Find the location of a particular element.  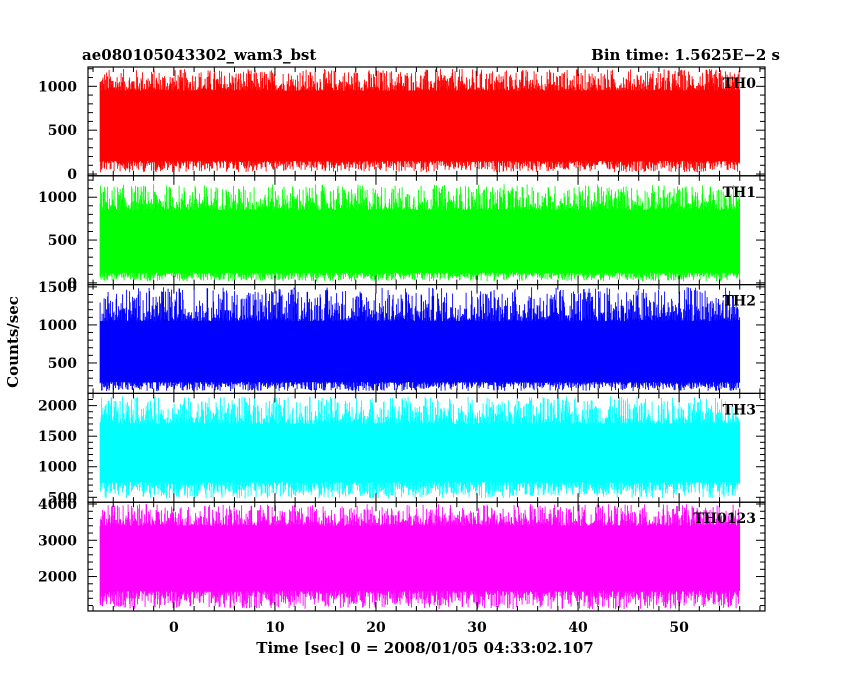

x-tick-label: 50 is located at coordinates (679, 628).